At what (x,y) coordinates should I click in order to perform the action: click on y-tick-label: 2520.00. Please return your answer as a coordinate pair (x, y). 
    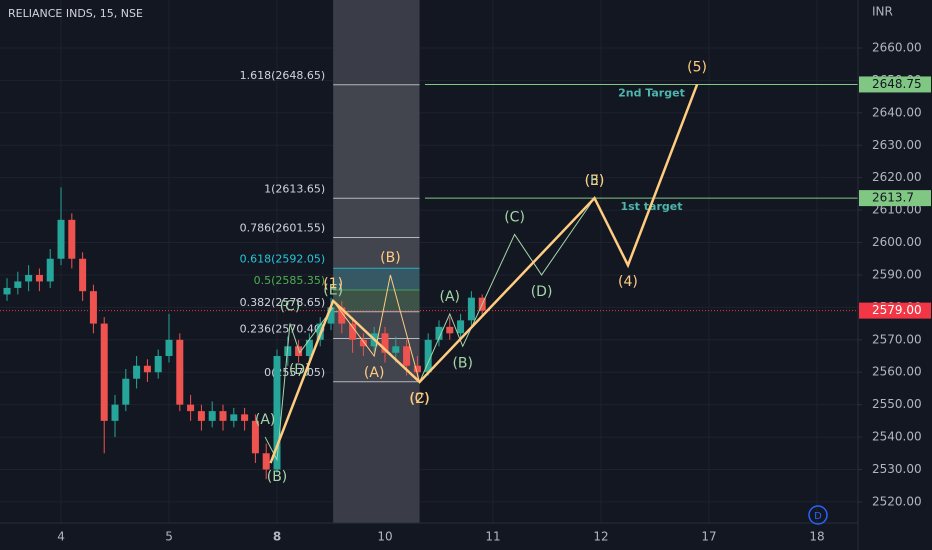
    Looking at the image, I should click on (897, 501).